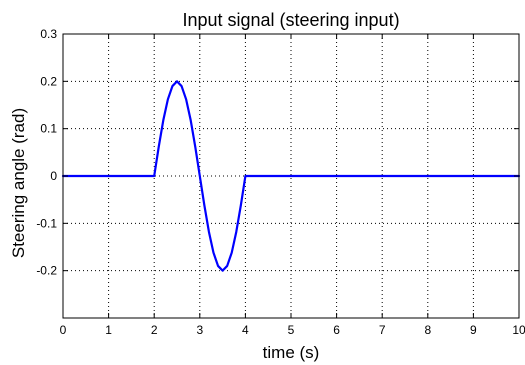  What do you see at coordinates (245, 330) in the screenshot?
I see `x-tick-label: 4` at bounding box center [245, 330].